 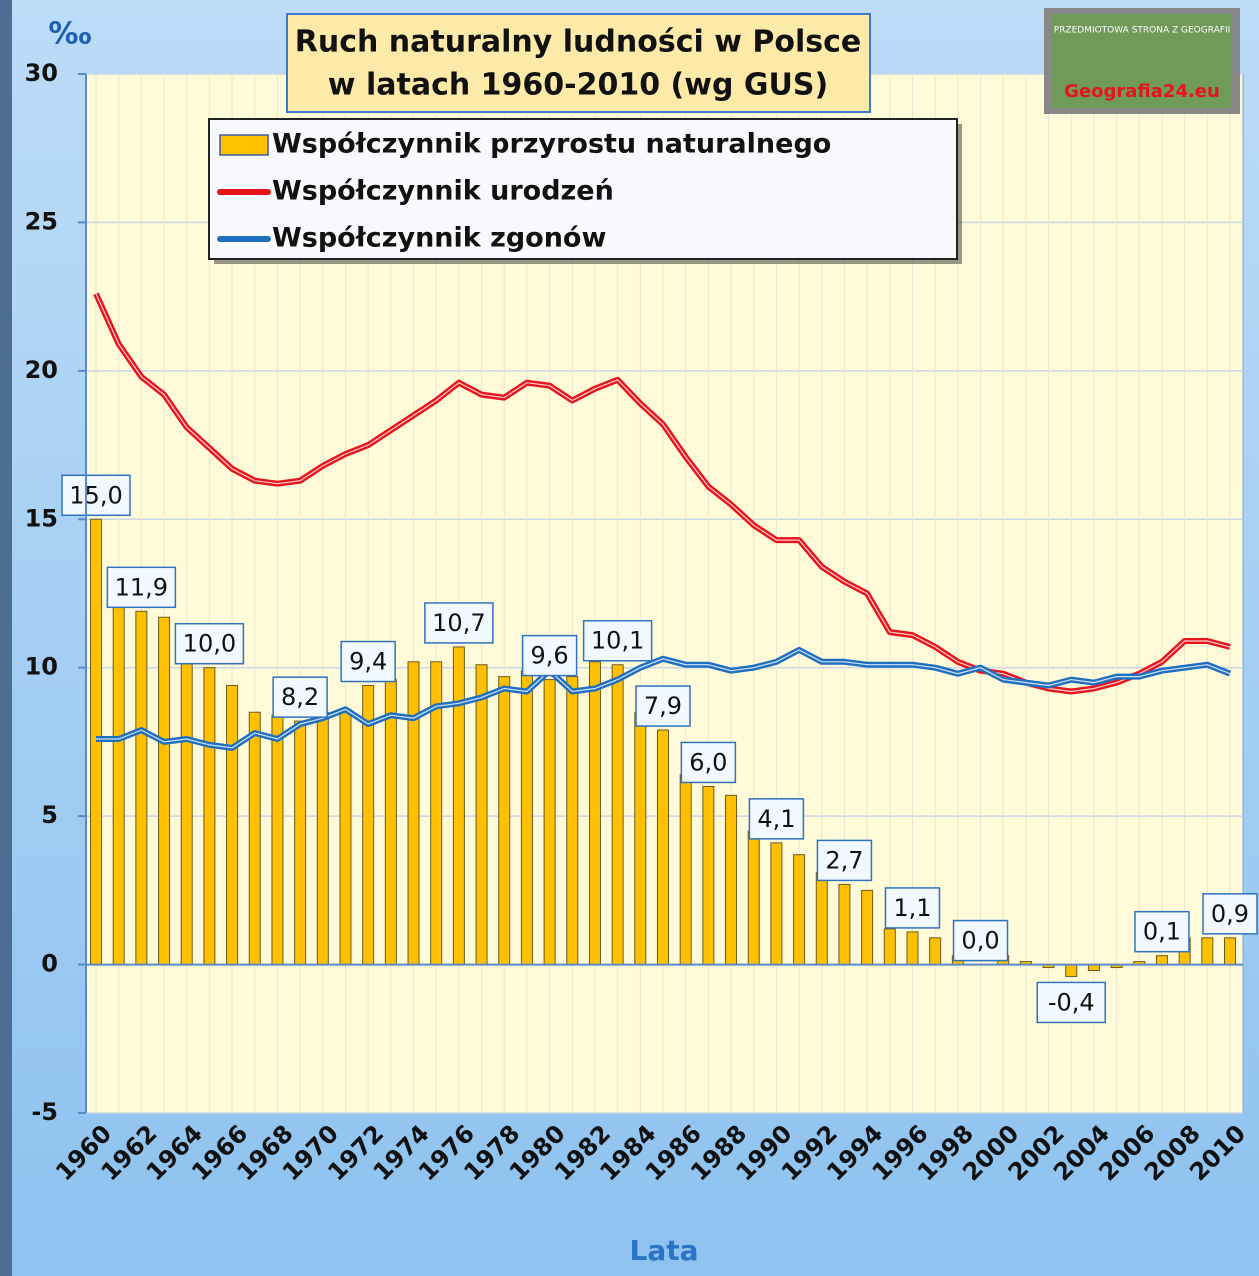 What do you see at coordinates (244, 145) in the screenshot?
I see `legend-swatch` at bounding box center [244, 145].